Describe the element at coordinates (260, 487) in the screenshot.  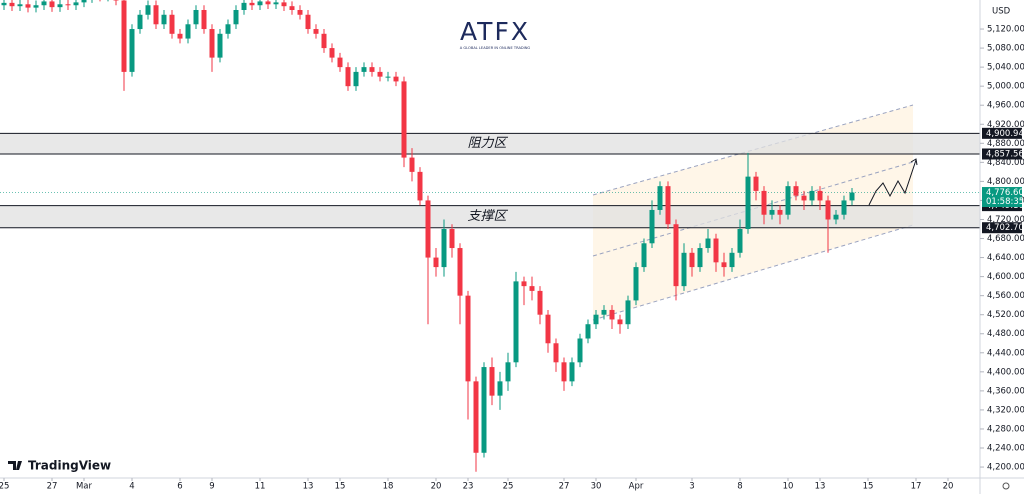
I see `x-tick-label: 11` at that location.